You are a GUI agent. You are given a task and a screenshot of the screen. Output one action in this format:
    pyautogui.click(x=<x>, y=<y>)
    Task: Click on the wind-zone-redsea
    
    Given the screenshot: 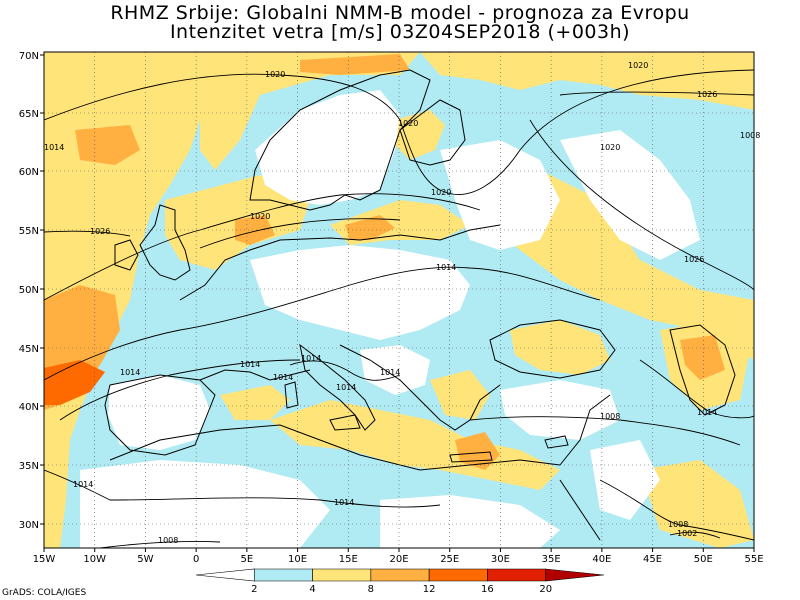 What is the action you would take?
    pyautogui.click(x=697, y=504)
    